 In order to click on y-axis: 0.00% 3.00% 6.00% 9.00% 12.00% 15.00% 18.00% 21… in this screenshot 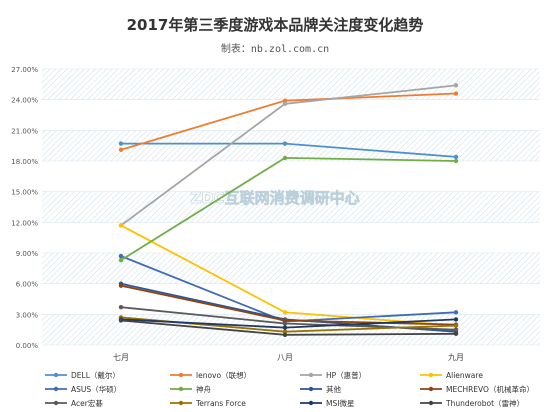, I will do `click(24, 208)`.